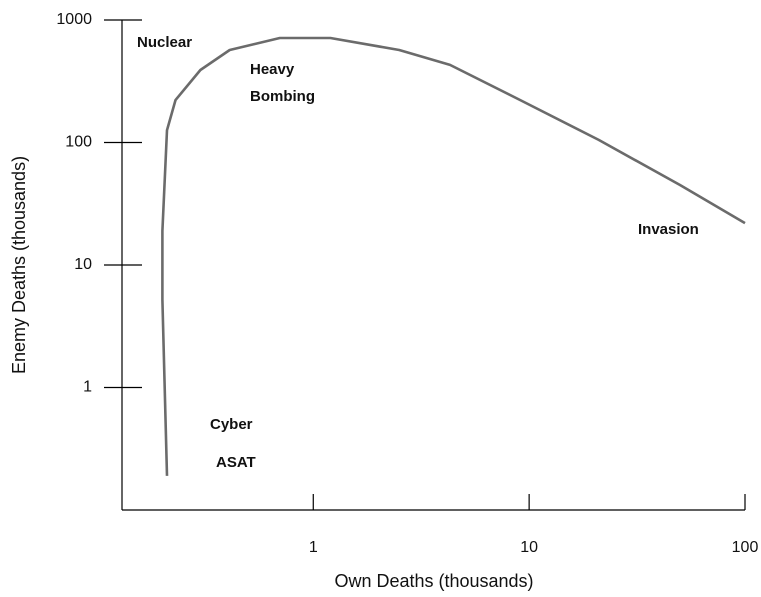  Describe the element at coordinates (19, 265) in the screenshot. I see `y-axis-title: Enemy Deaths (thousands)` at that location.